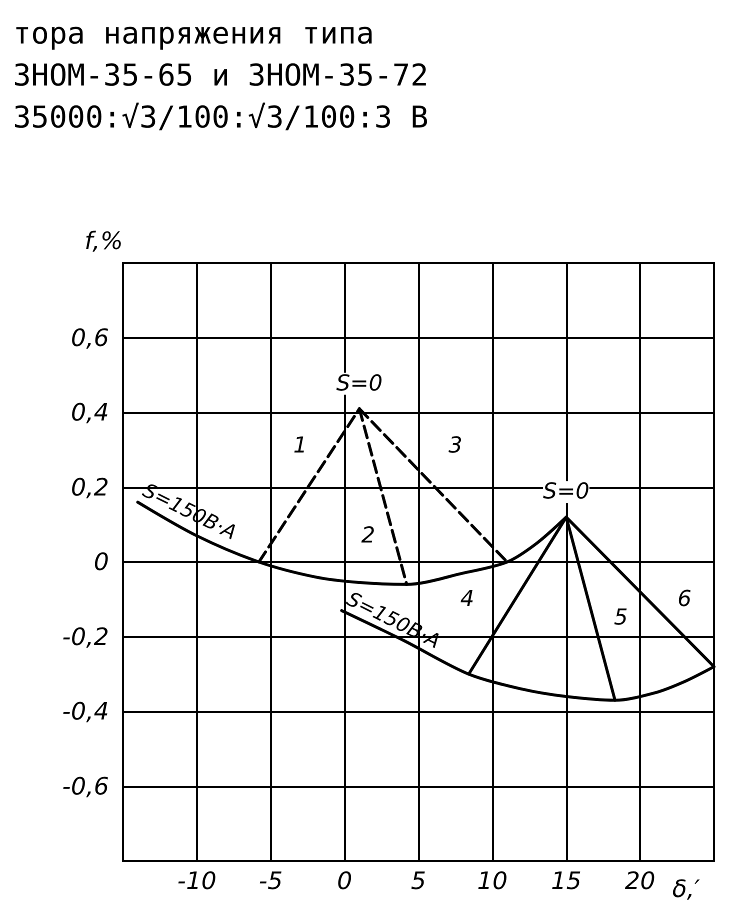 The width and height of the screenshot is (730, 919). Describe the element at coordinates (368, 535) in the screenshot. I see `annotation: 2` at that location.